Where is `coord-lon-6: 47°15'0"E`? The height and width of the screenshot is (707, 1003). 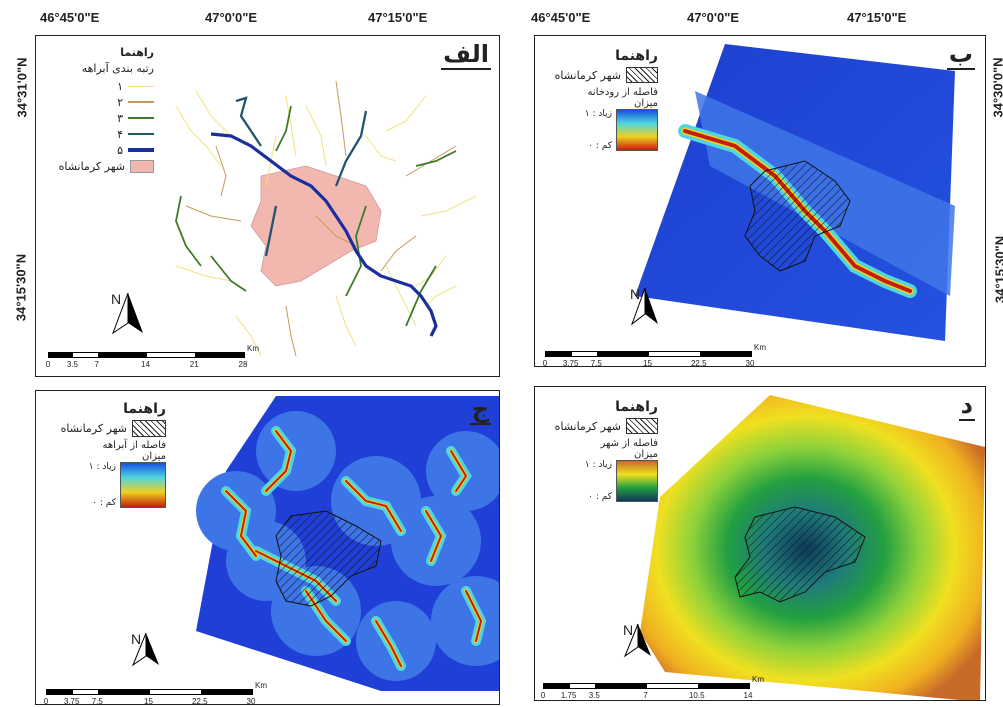 coord-lon-6: 47°15'0"E is located at coordinates (877, 17).